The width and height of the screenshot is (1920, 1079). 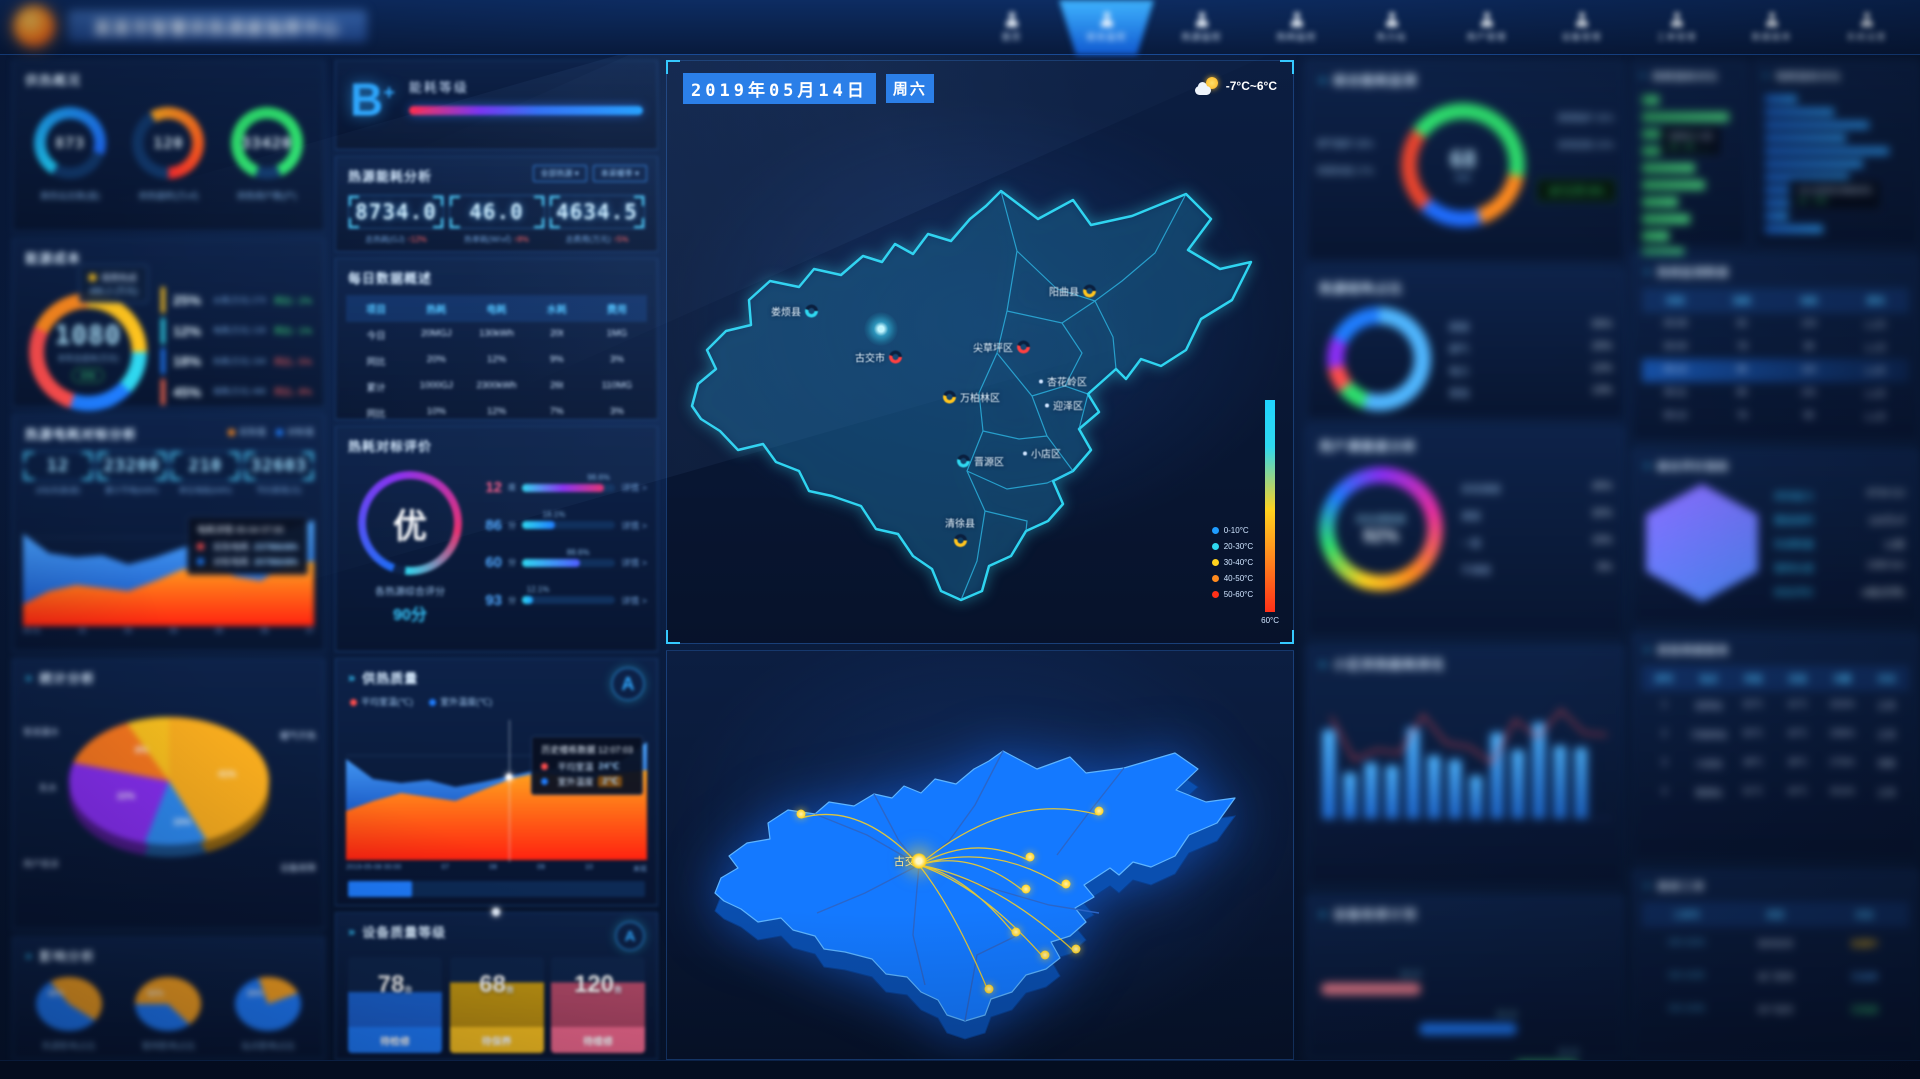 I want to click on hub-marker, so click(x=919, y=861).